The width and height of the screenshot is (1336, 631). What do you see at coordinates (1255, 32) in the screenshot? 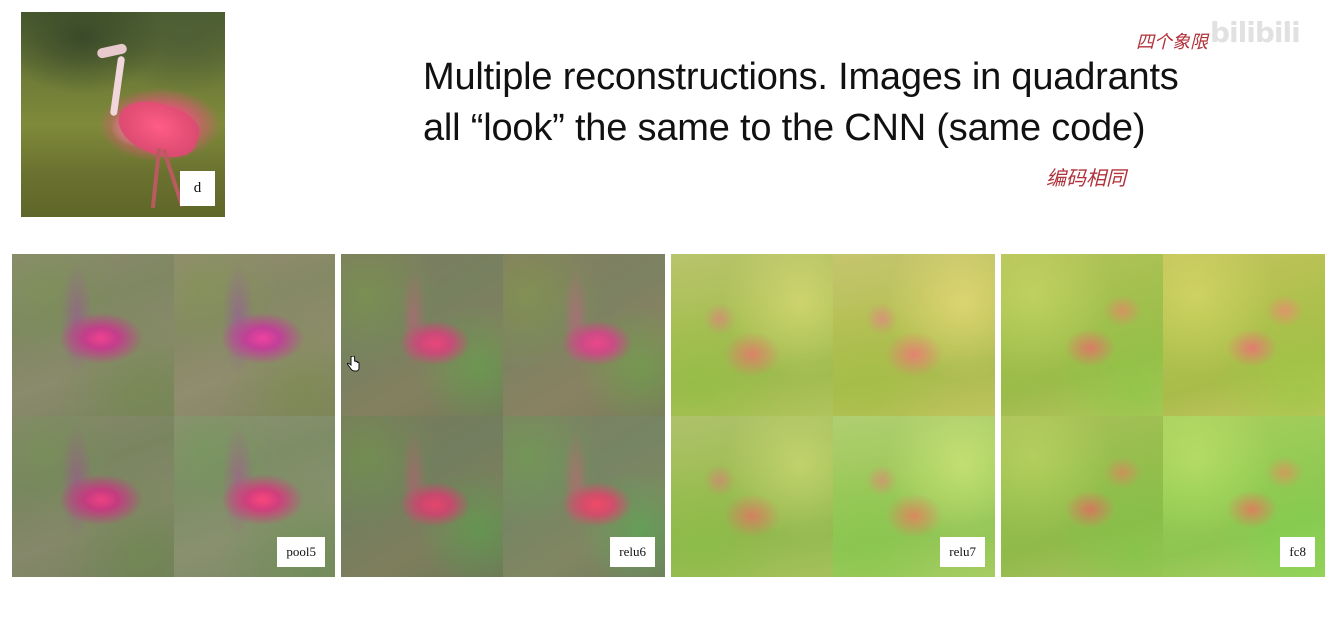
I see `bilibili-watermark: bilibili` at bounding box center [1255, 32].